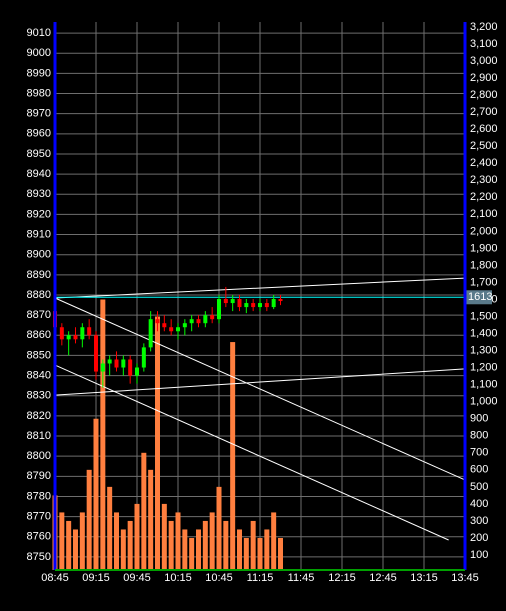 The width and height of the screenshot is (506, 611). Describe the element at coordinates (484, 282) in the screenshot. I see `y2-tick-label: 1,700` at that location.